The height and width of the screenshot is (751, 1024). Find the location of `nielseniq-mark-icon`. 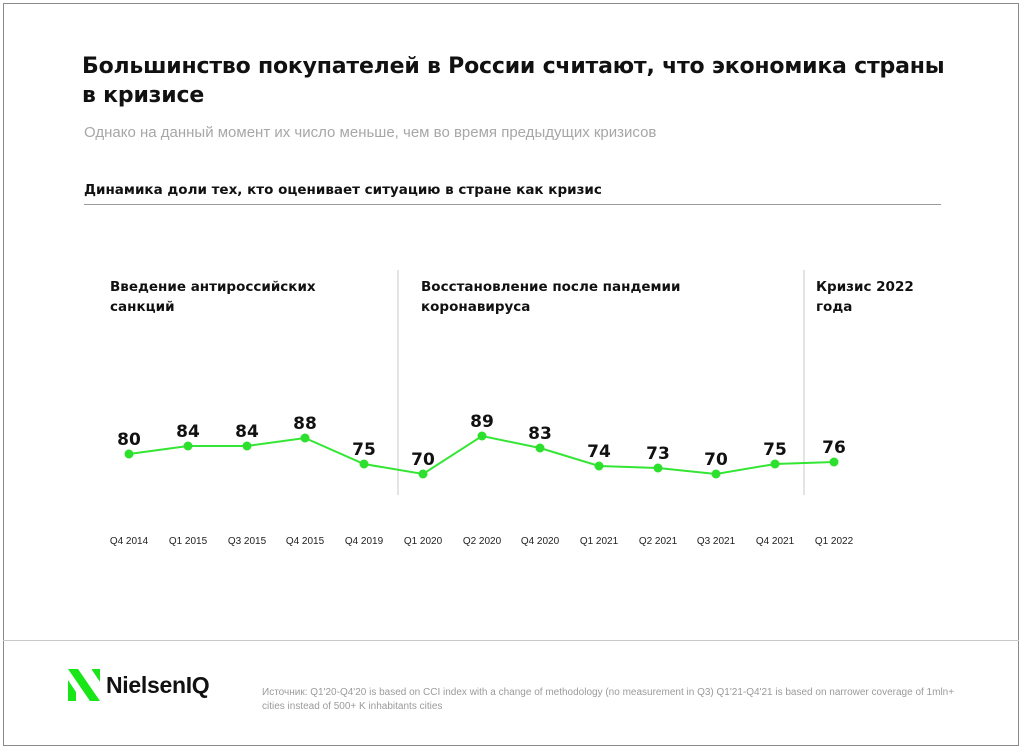

nielseniq-mark-icon is located at coordinates (84, 685).